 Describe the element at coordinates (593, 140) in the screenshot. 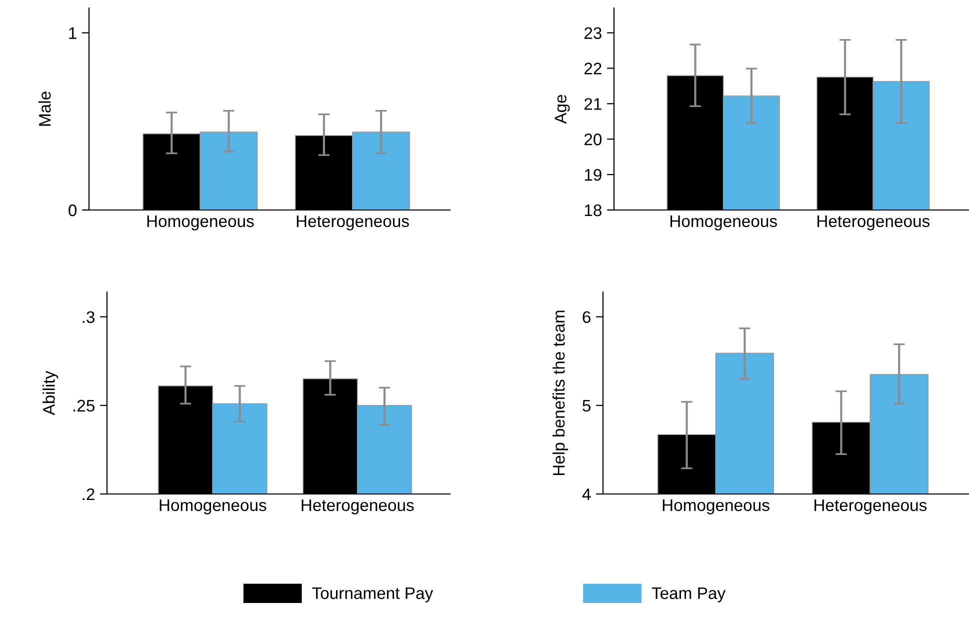

I see `y-tick-label: 20` at that location.